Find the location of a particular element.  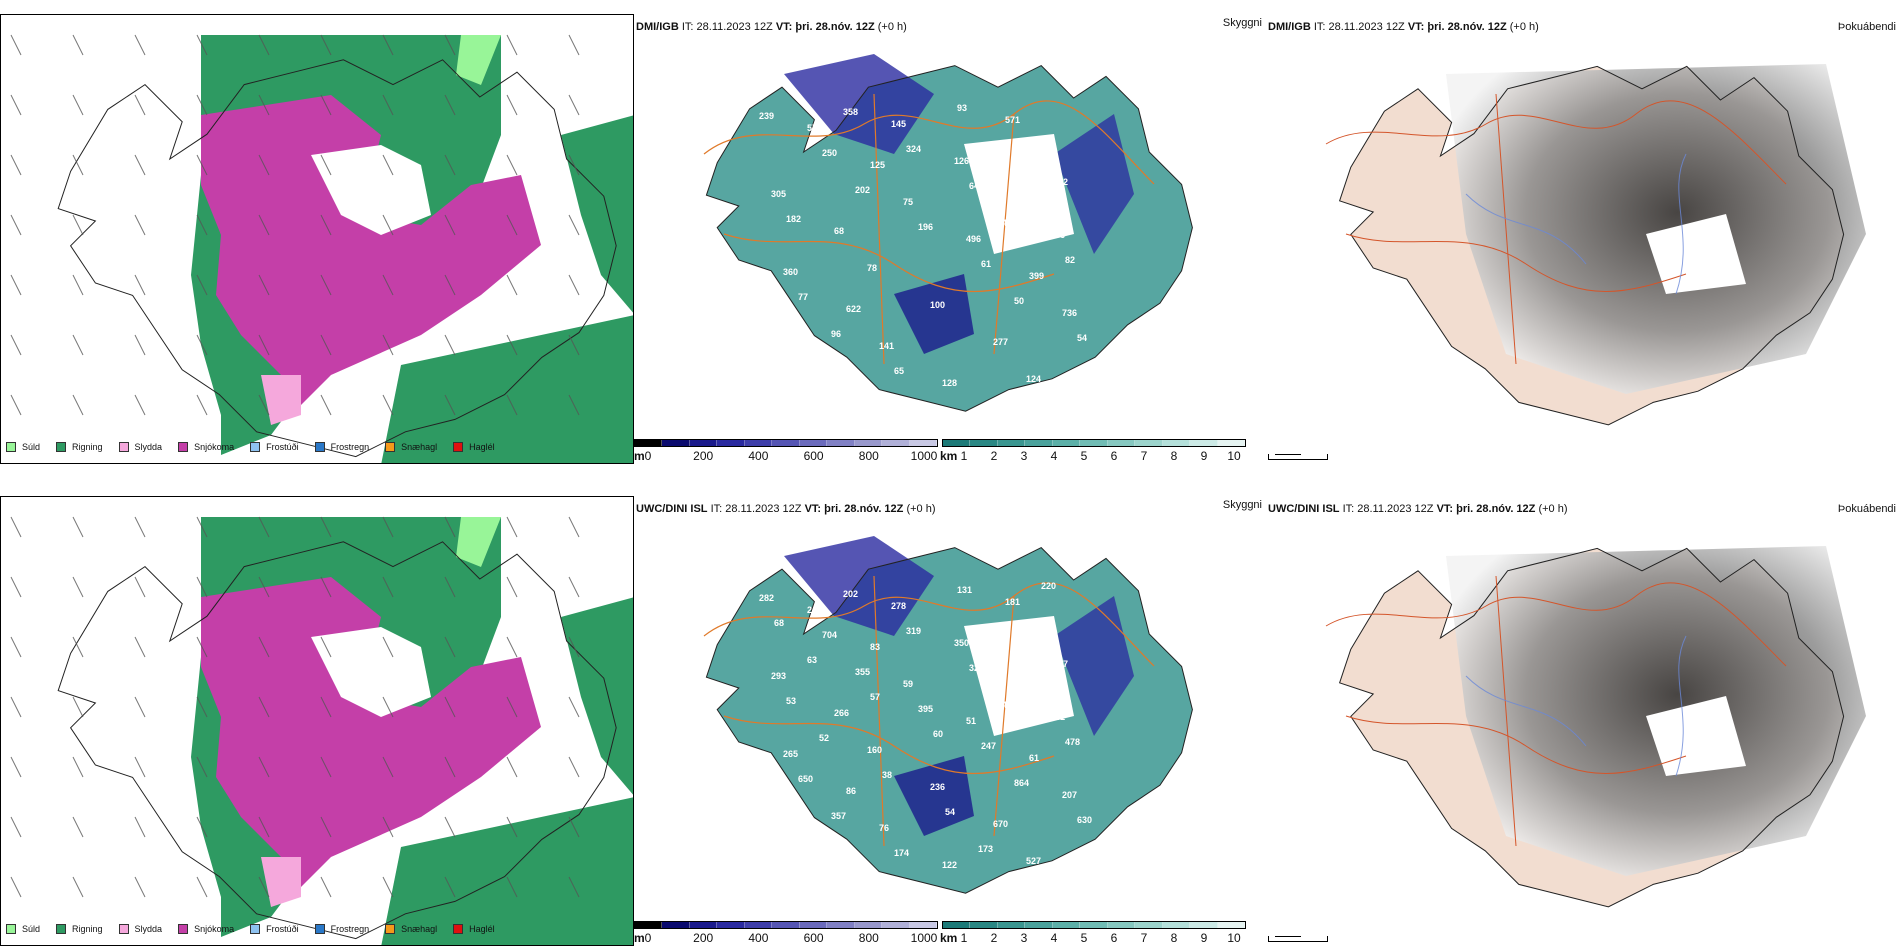

visibility-value-label: 305 is located at coordinates (778, 194).